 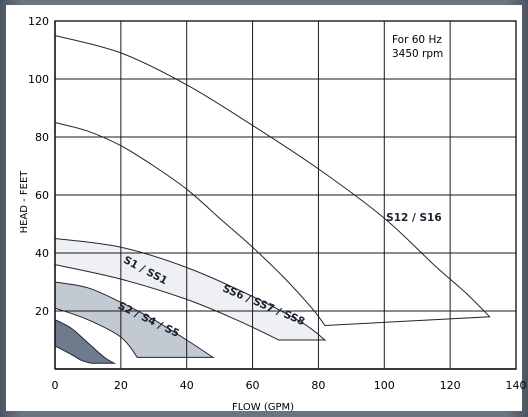 What do you see at coordinates (384, 385) in the screenshot?
I see `x-tick-label: 100` at bounding box center [384, 385].